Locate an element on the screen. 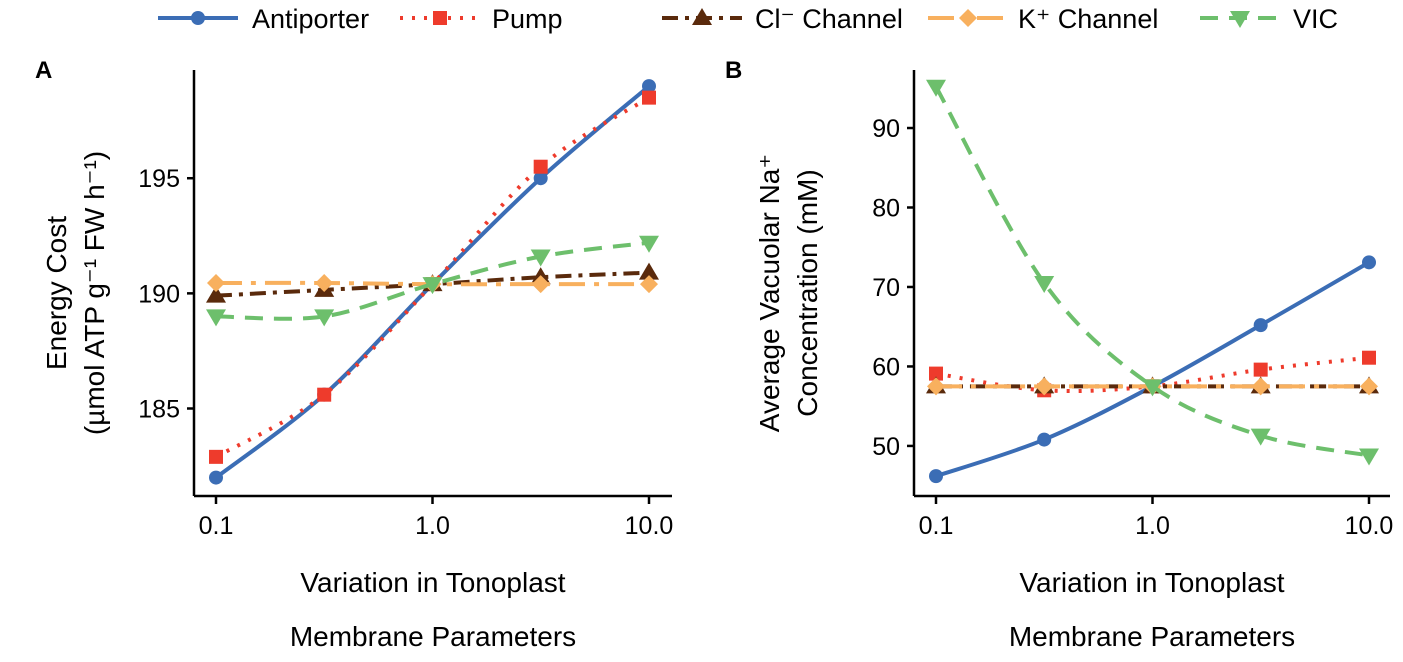 Image resolution: width=1403 pixels, height=662 pixels. y-tick-label: 70 is located at coordinates (886, 288).